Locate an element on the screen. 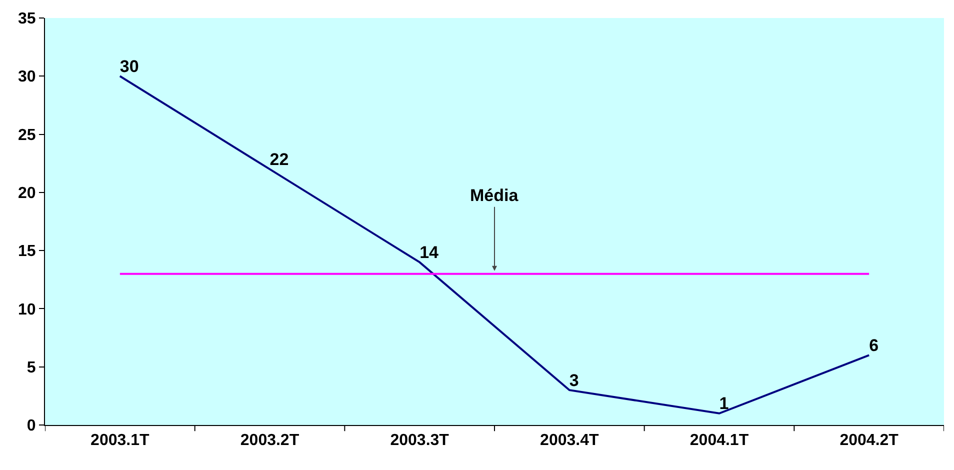 The width and height of the screenshot is (954, 470). data-label: 3 is located at coordinates (574, 380).